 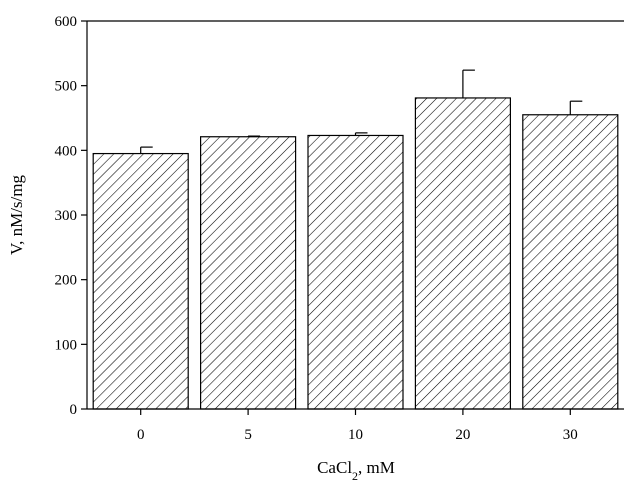 I want to click on error-bars, so click(x=361, y=111).